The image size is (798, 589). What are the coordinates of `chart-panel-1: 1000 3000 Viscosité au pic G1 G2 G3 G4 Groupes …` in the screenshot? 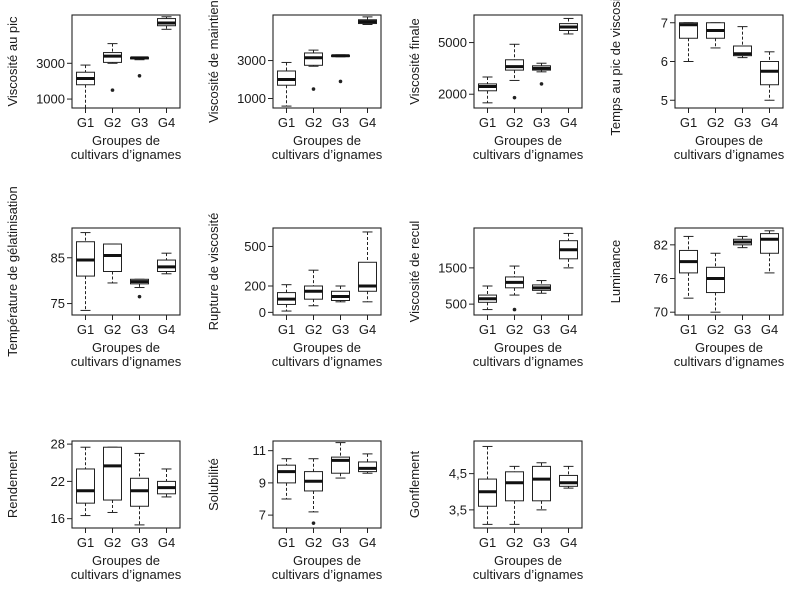 It's located at (93, 88).